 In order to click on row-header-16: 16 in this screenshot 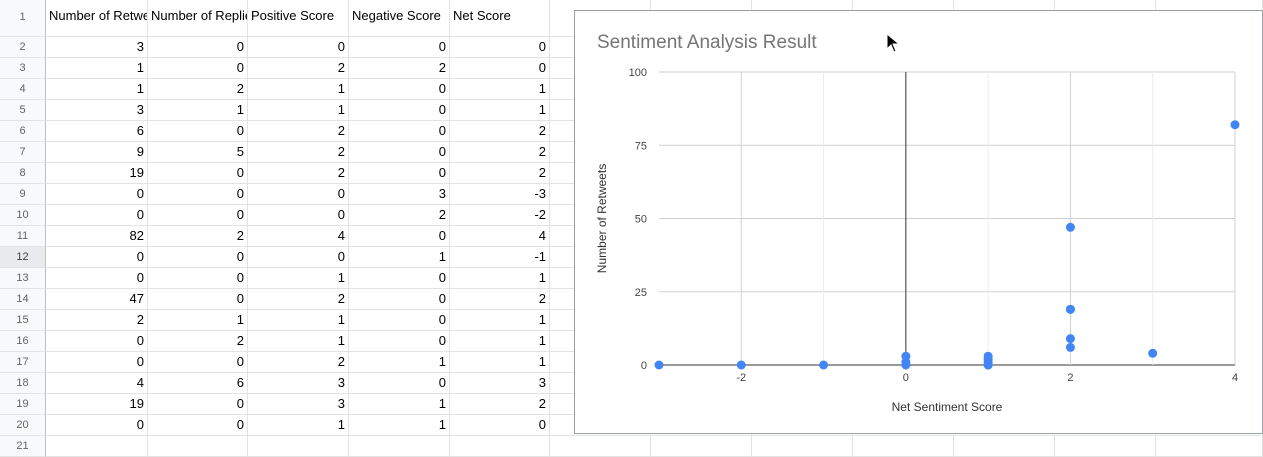, I will do `click(23, 341)`.